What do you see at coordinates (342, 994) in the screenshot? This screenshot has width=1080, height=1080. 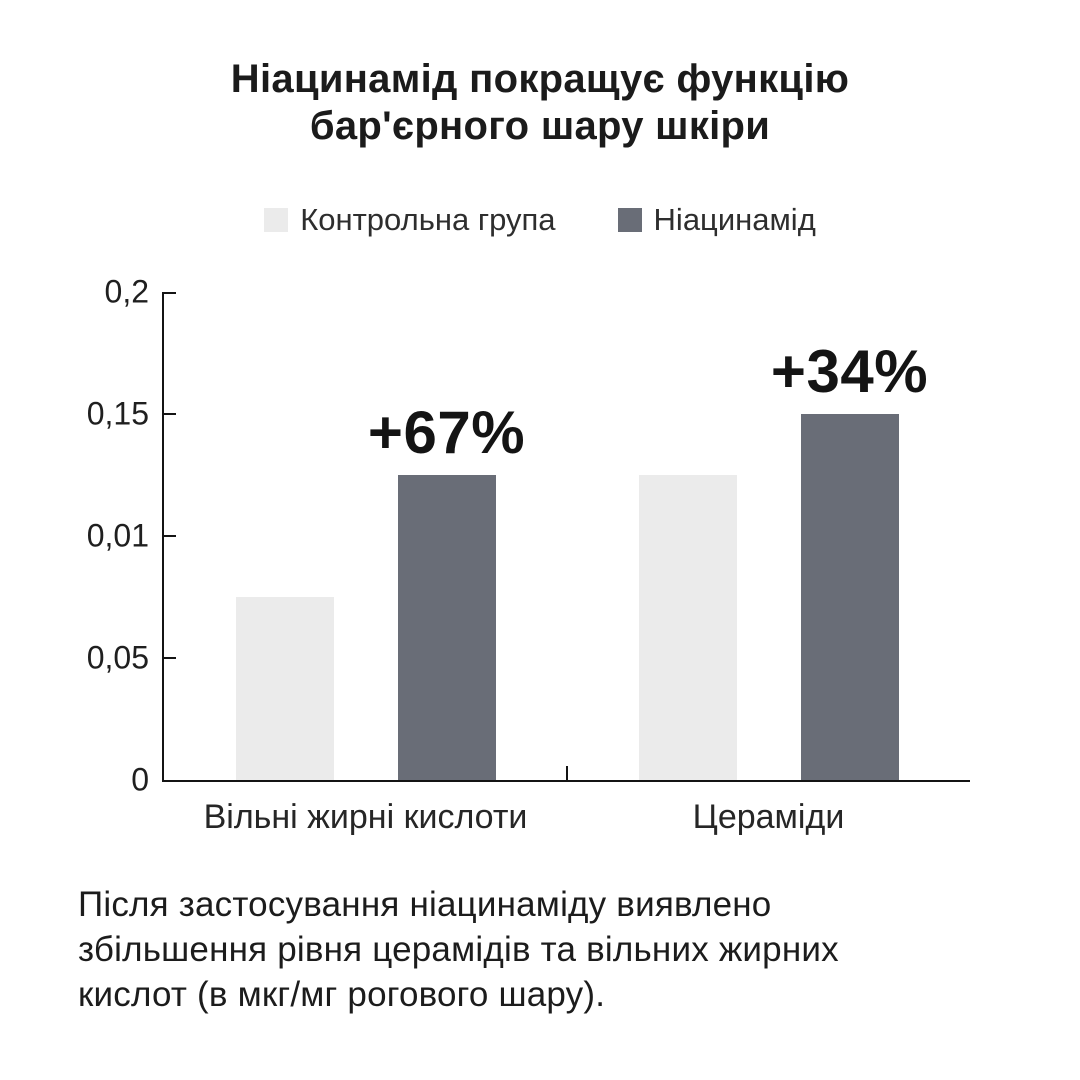 I see `caption-line-3: кислот (в мкг/мг рогового шару).` at bounding box center [342, 994].